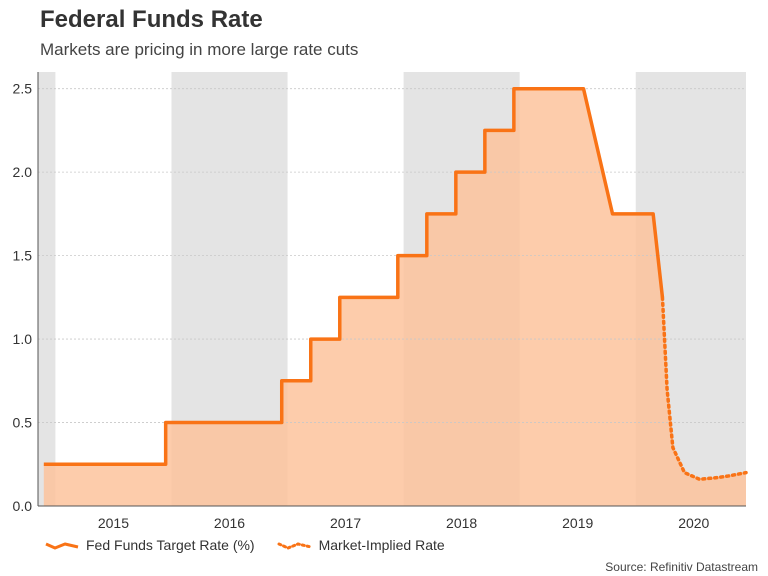  I want to click on chart-title: Federal Funds Rate, so click(151, 19).